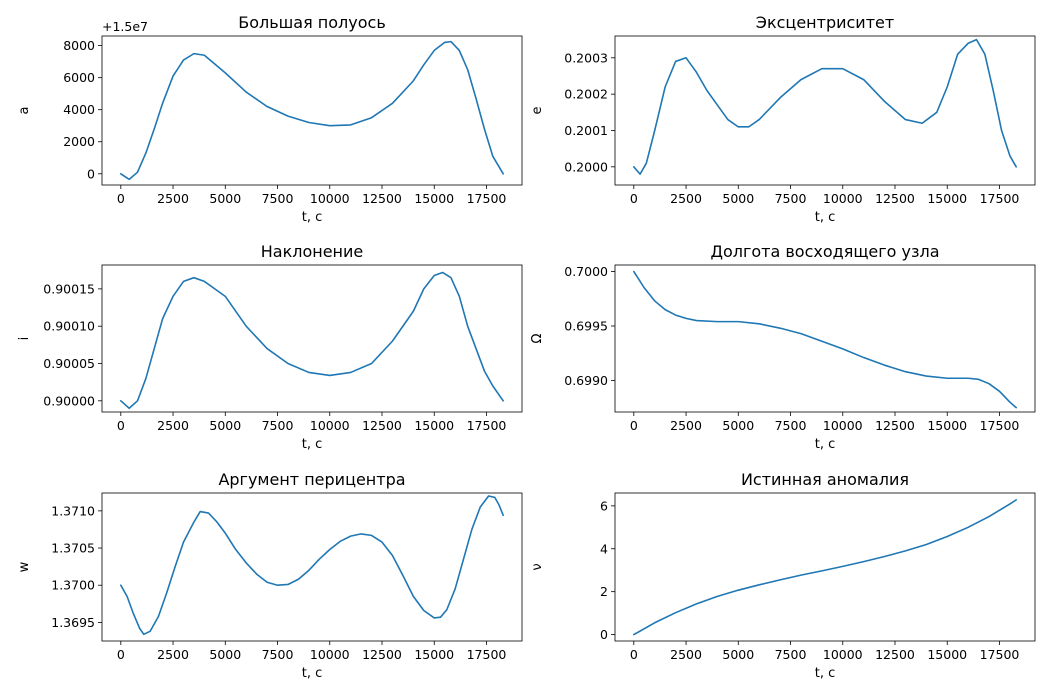  What do you see at coordinates (79, 109) in the screenshot?
I see `y-tick-label: 4000` at bounding box center [79, 109].